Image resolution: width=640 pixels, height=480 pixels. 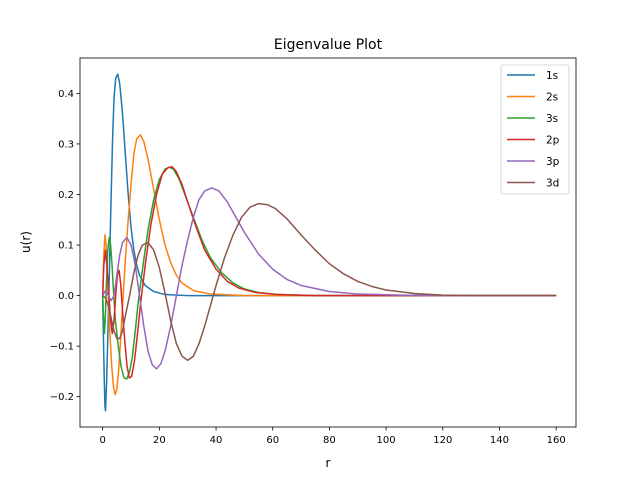 I want to click on chart-title: Eigenvalue Plot, so click(x=328, y=45).